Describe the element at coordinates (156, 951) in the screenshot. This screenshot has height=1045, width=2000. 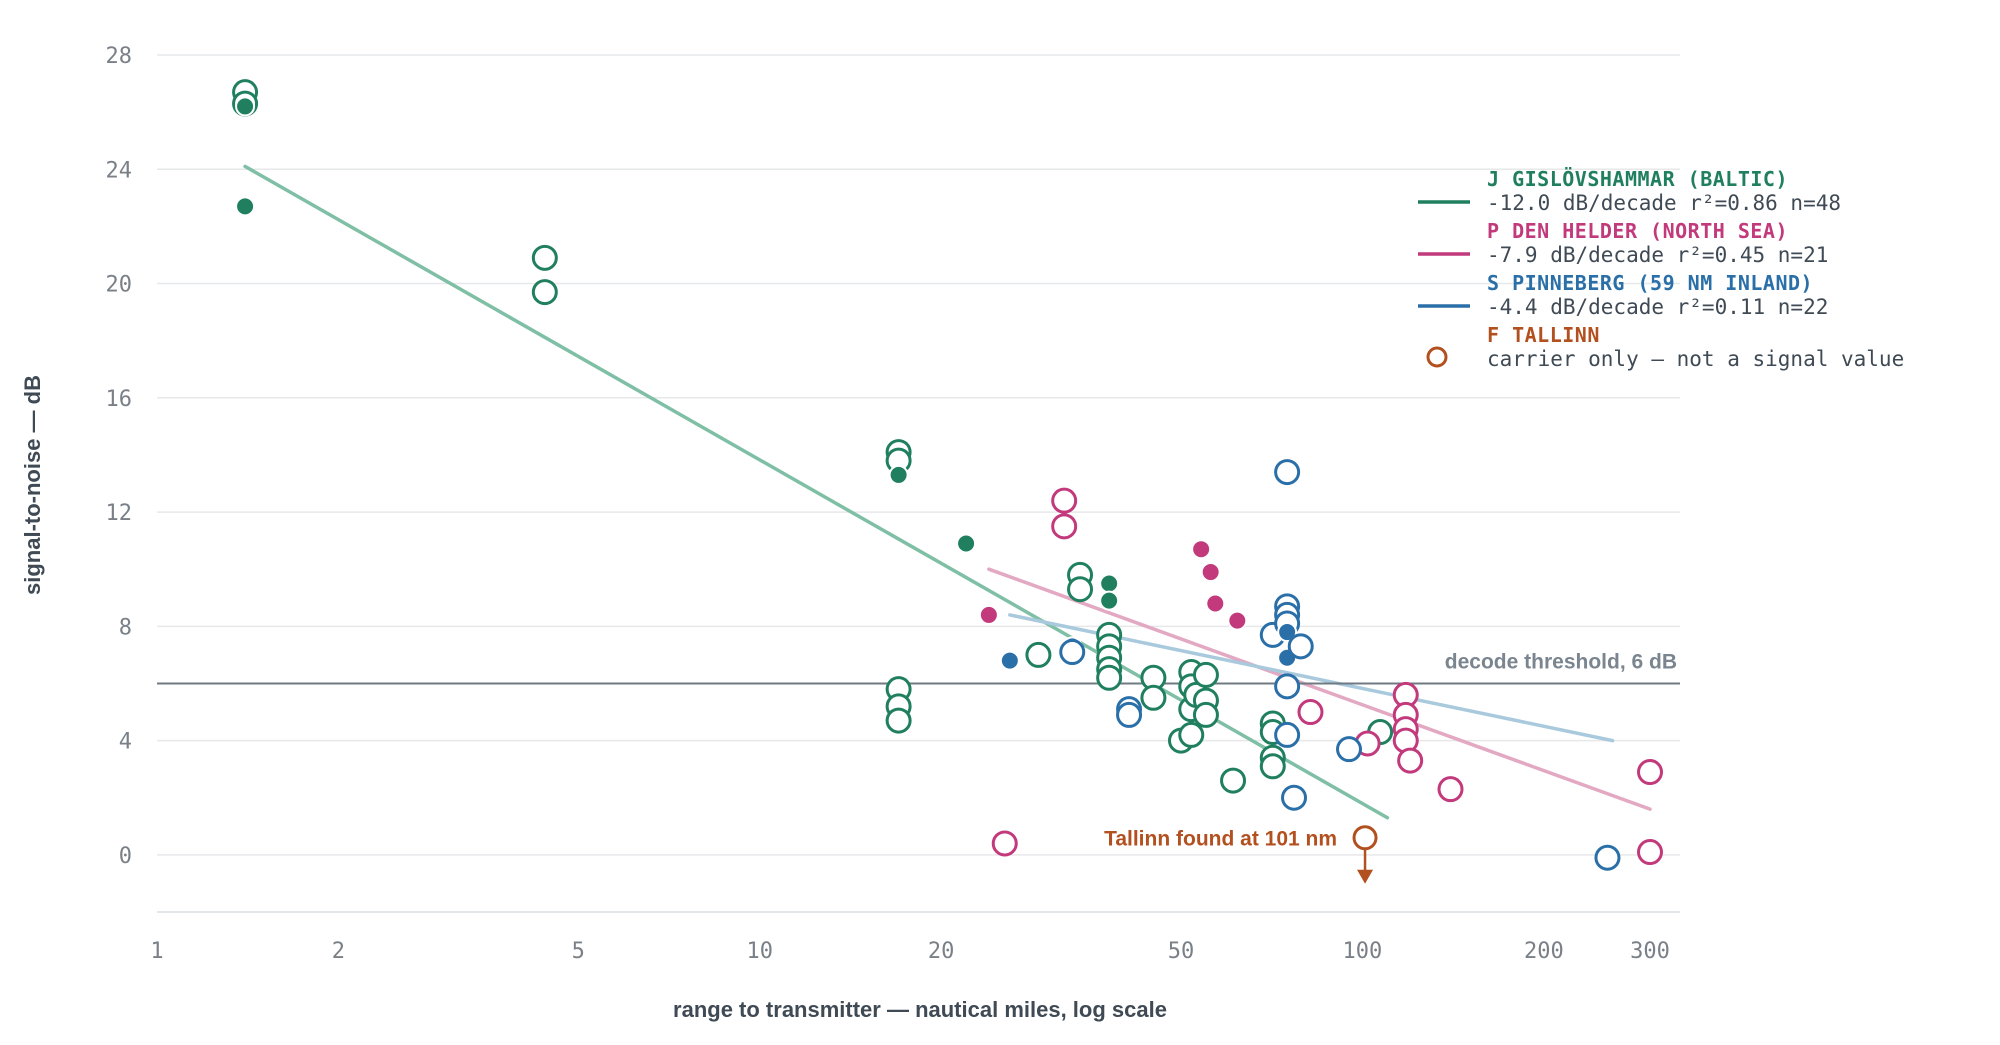
I see `x-tick-label: 1` at that location.